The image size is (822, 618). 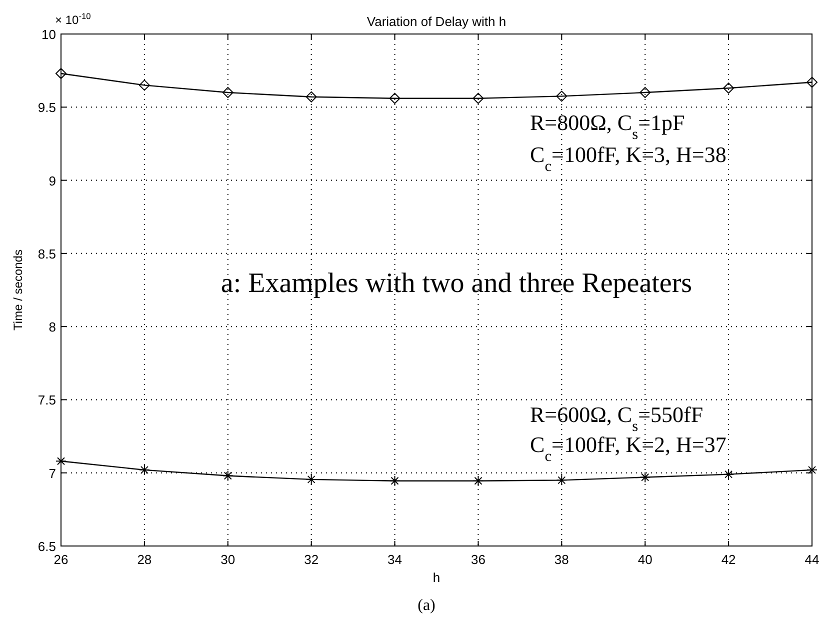 What do you see at coordinates (18, 290) in the screenshot?
I see `y-axis-title: Time / seconds` at bounding box center [18, 290].